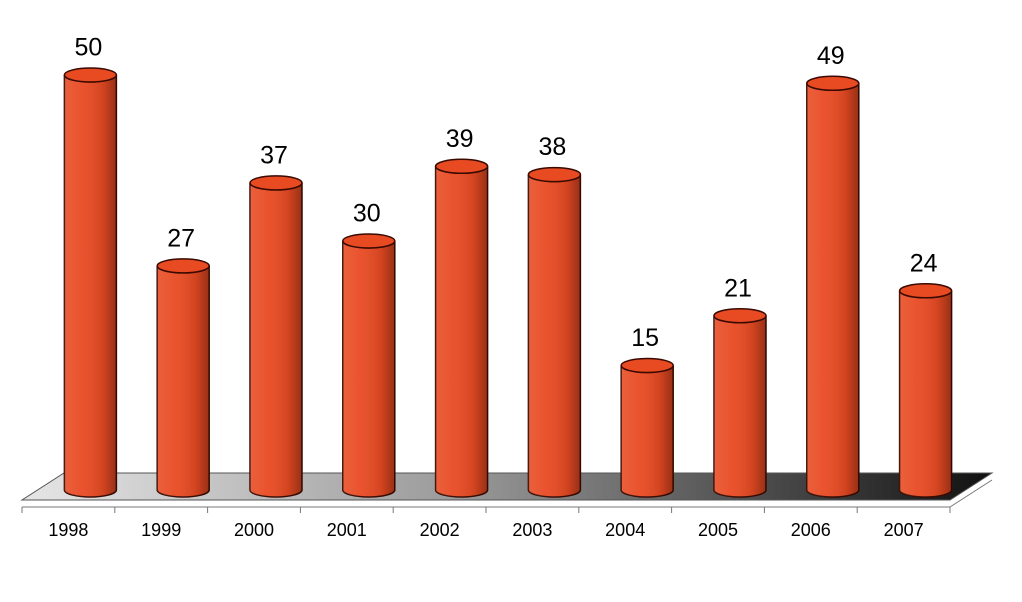  Describe the element at coordinates (254, 530) in the screenshot. I see `x-tick-label: 2000` at that location.